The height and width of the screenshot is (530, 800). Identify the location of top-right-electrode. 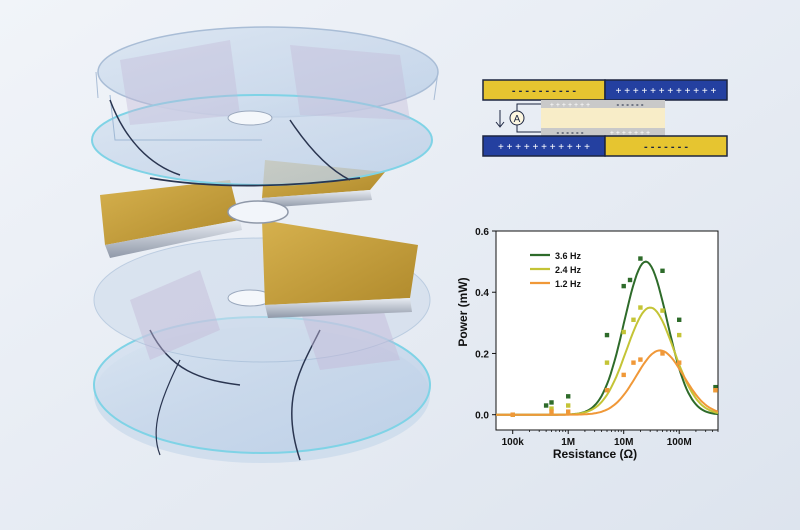
(666, 90).